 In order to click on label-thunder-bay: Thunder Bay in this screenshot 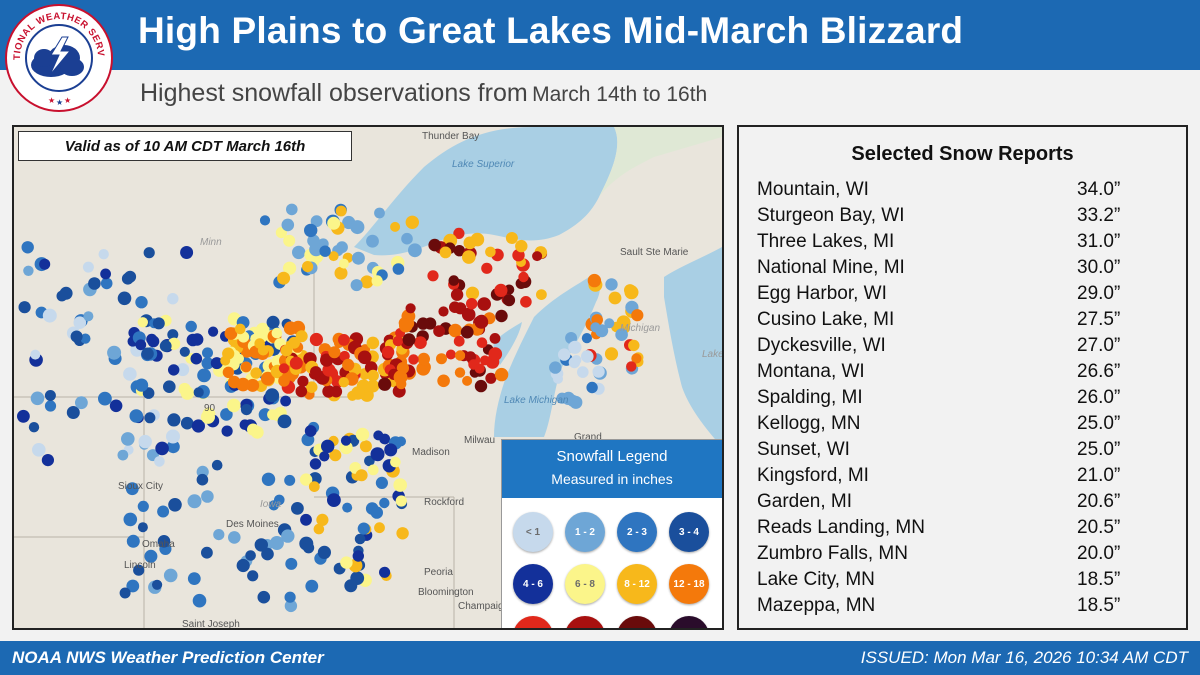, I will do `click(451, 136)`.